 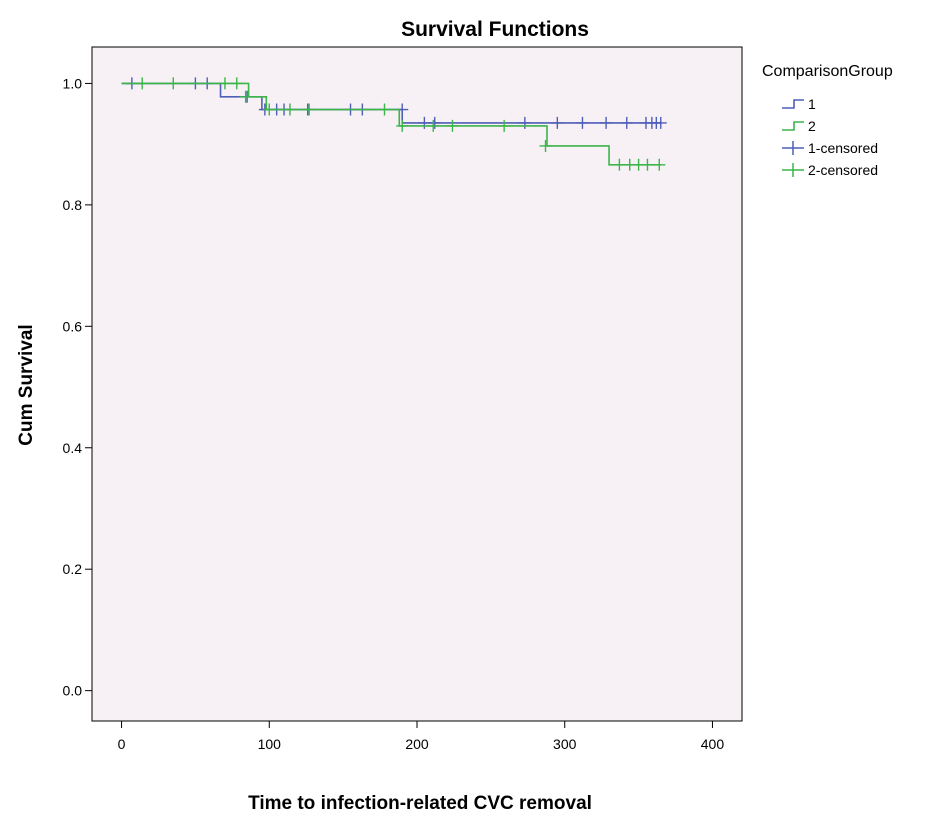 I want to click on y-tick-label: 0.0, so click(x=73, y=691).